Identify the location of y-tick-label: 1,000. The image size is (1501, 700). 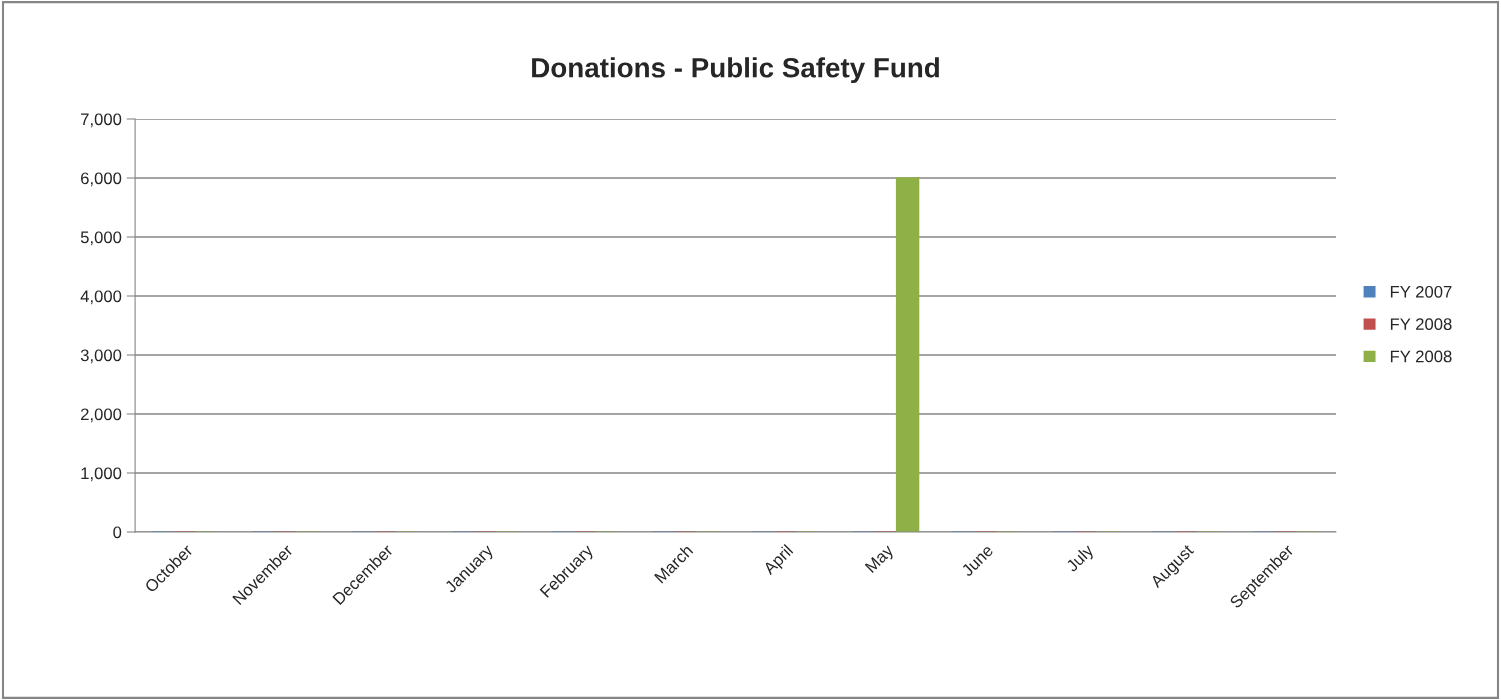
(101, 474).